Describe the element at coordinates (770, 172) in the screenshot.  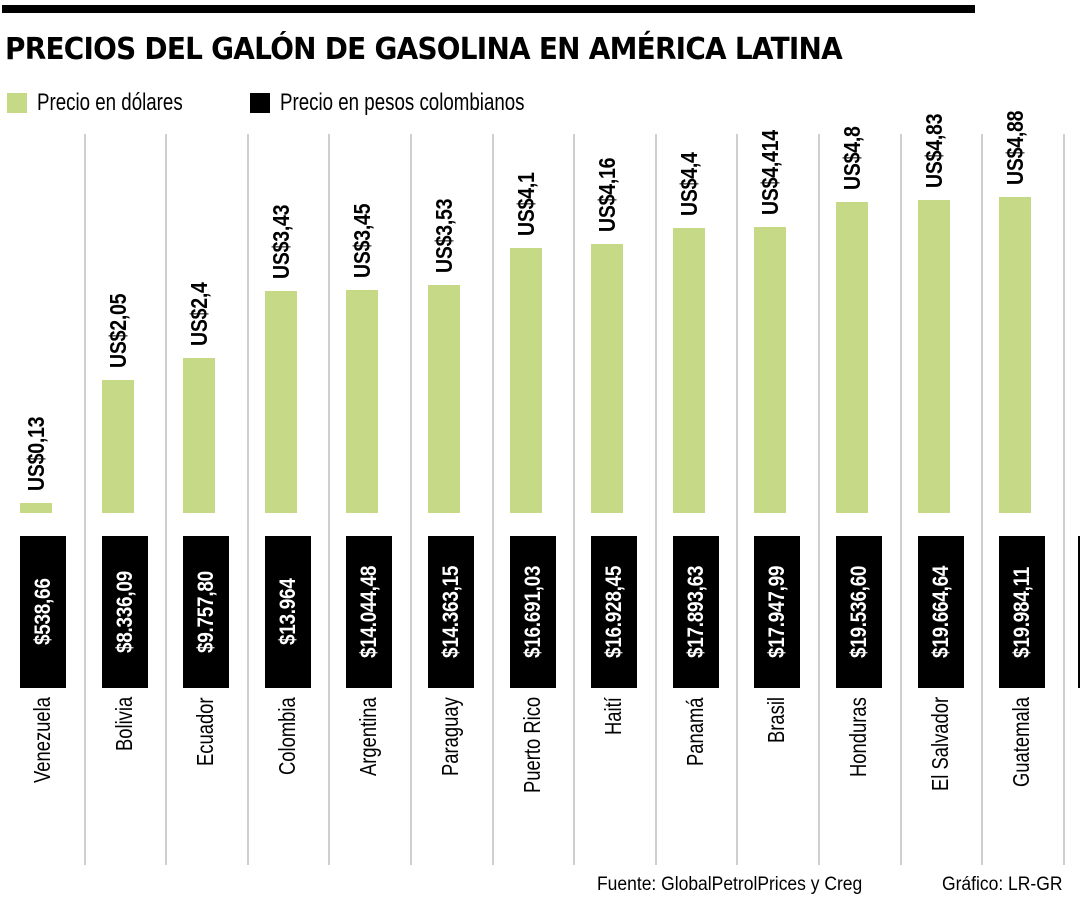
I see `usd-value-label: US$4,414` at that location.